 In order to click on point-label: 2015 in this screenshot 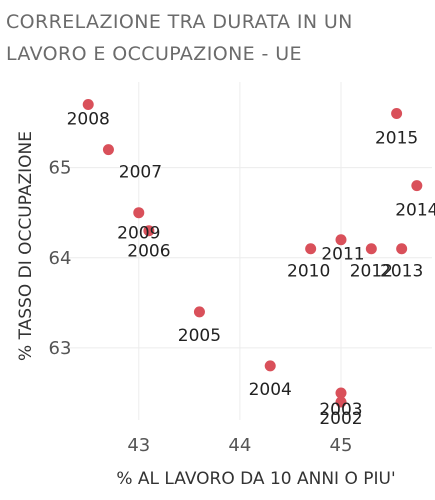, I will do `click(396, 139)`.